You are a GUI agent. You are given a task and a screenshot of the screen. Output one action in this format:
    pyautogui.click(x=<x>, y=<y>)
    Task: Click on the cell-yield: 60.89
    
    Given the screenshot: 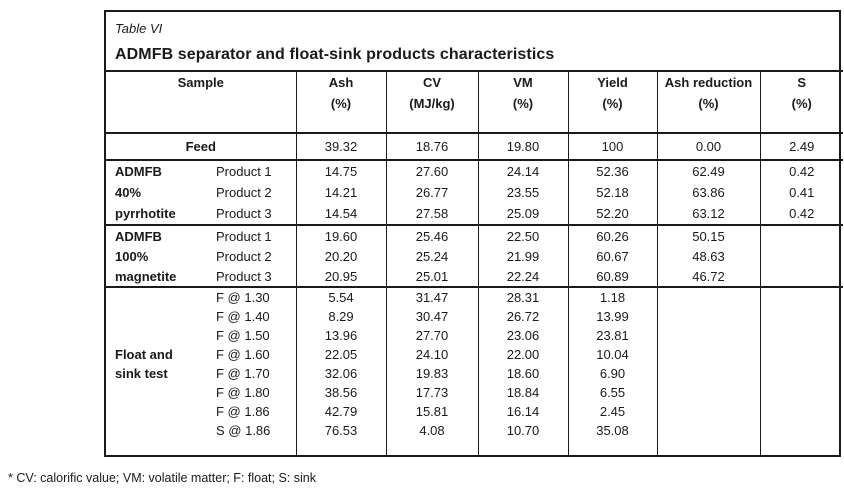 What is the action you would take?
    pyautogui.click(x=612, y=276)
    